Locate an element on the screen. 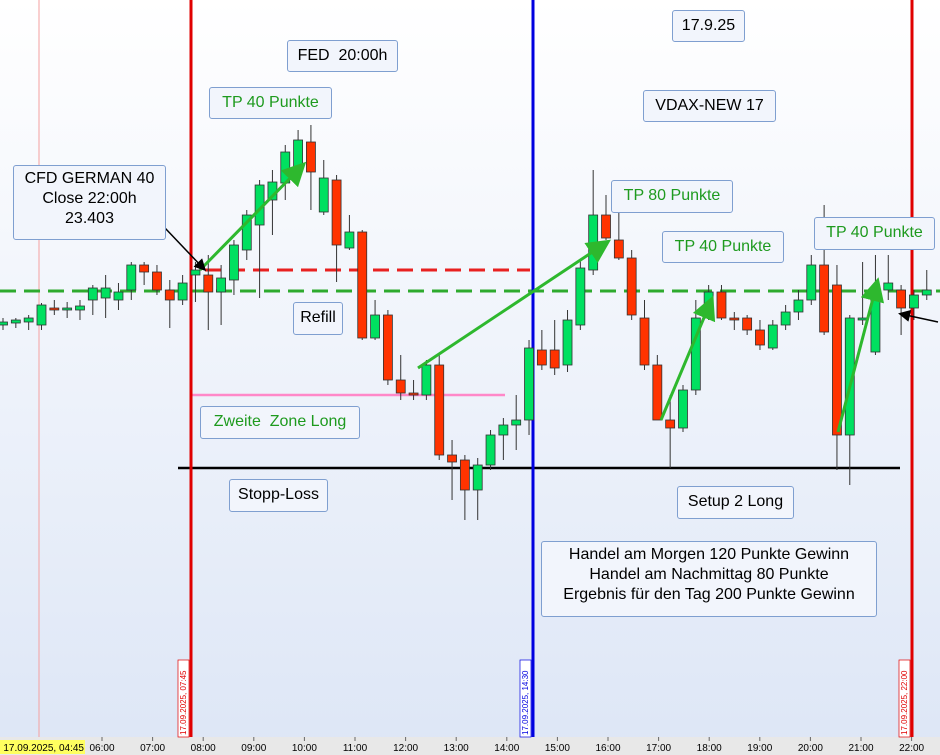 The image size is (940, 755). annotation: VDAX-NEW 17 is located at coordinates (709, 106).